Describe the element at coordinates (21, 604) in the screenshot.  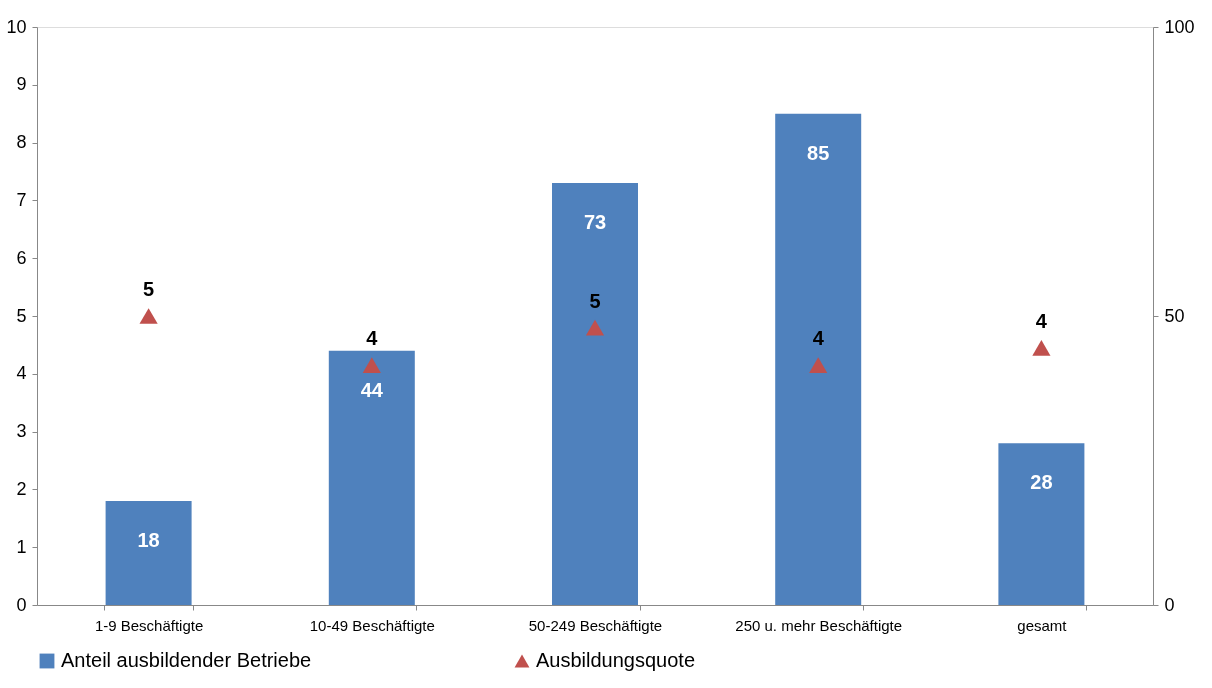
I see `y-tick-label: 0` at that location.